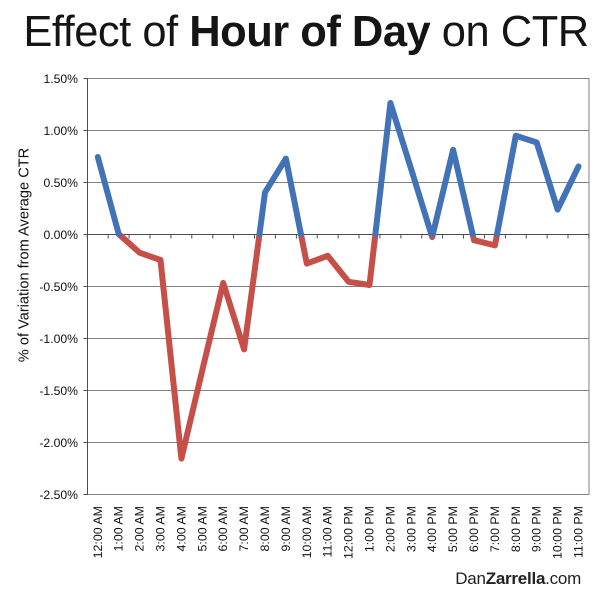 The width and height of the screenshot is (600, 600). What do you see at coordinates (181, 528) in the screenshot?
I see `svg-text: 4:00 AM` at bounding box center [181, 528].